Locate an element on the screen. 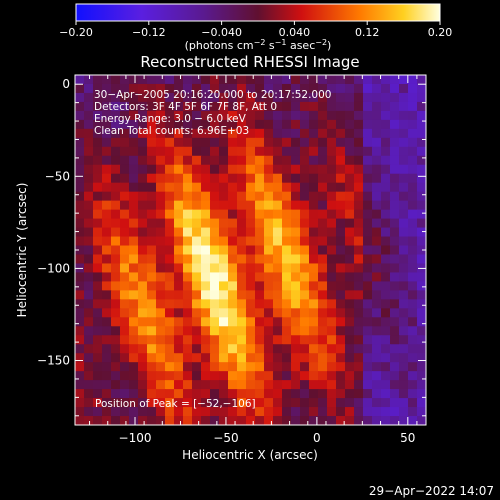 This screenshot has width=500, height=500. colorbar-units: (photons cm−2 s−1 asec−2) is located at coordinates (258, 45).